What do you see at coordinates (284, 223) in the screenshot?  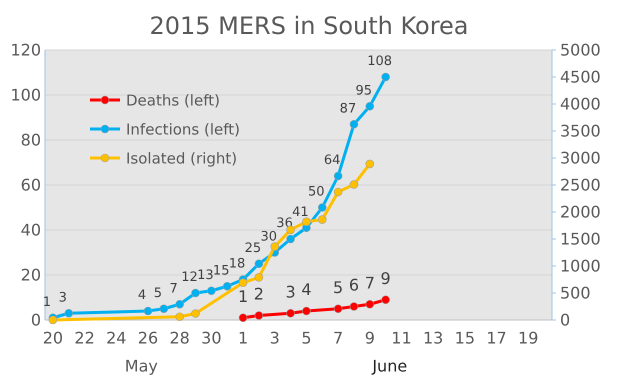 I see `data-label: 36` at bounding box center [284, 223].